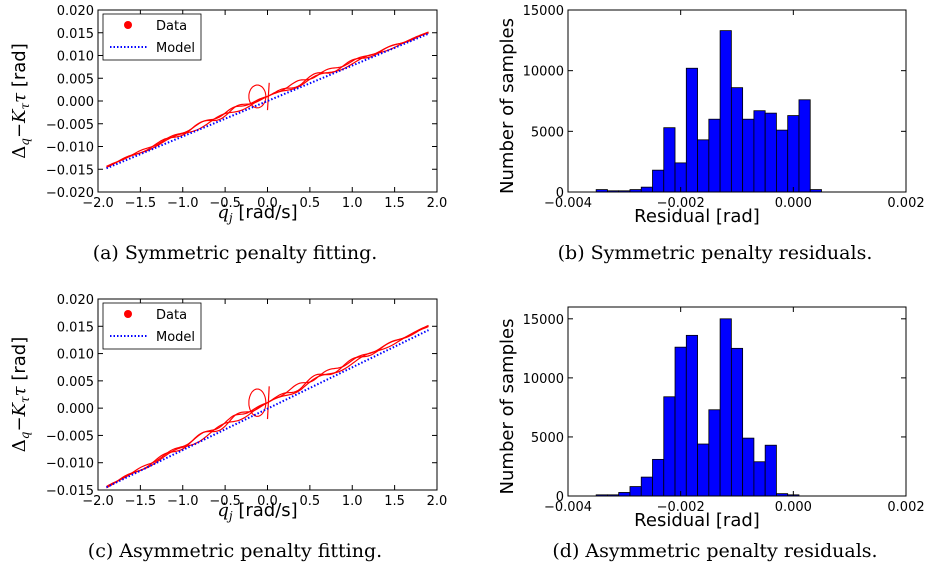  I want to click on y-tick-label: 0, so click(560, 497).